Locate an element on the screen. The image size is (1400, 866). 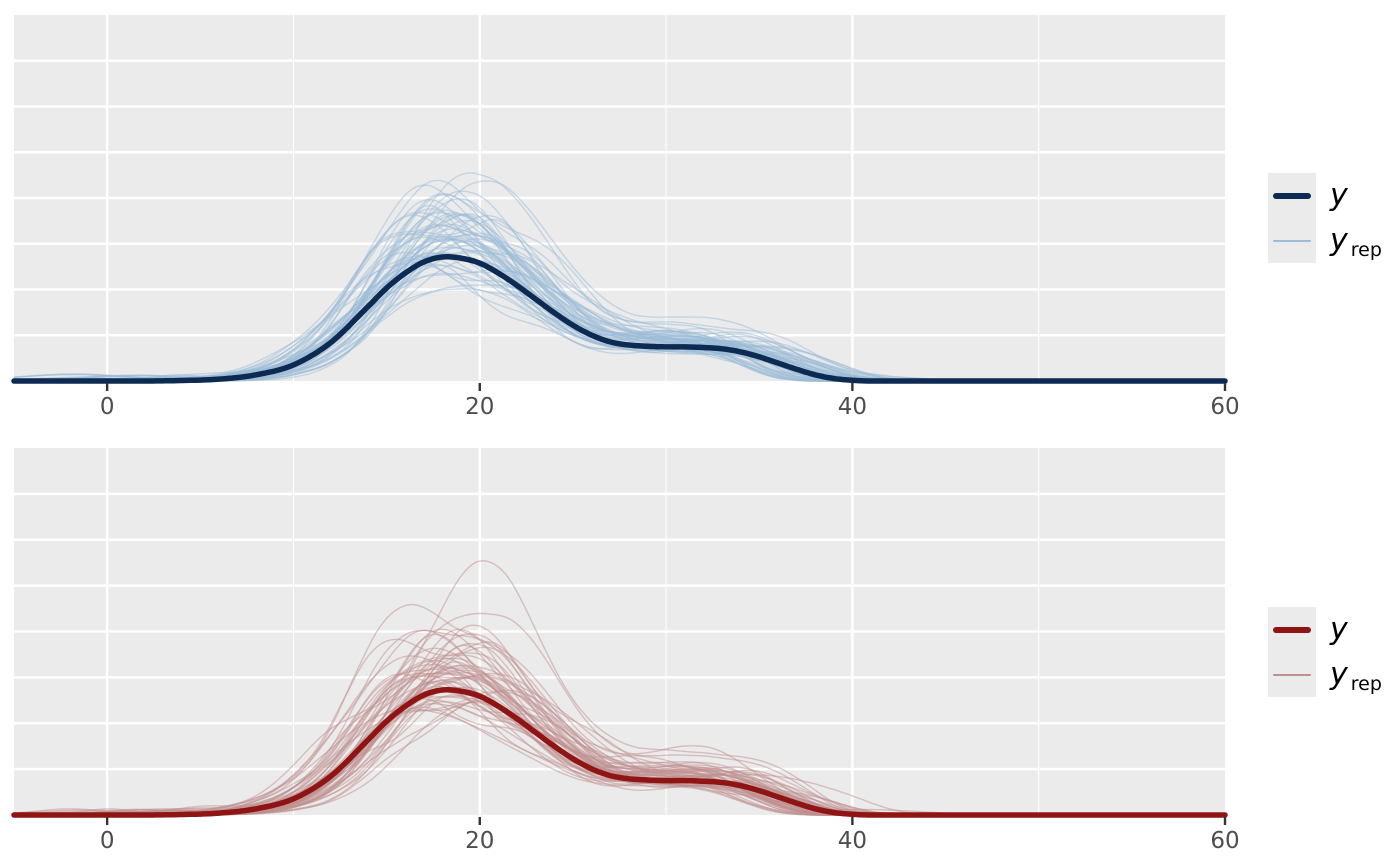
legend-bottom: y y rep is located at coordinates (1325, 652).